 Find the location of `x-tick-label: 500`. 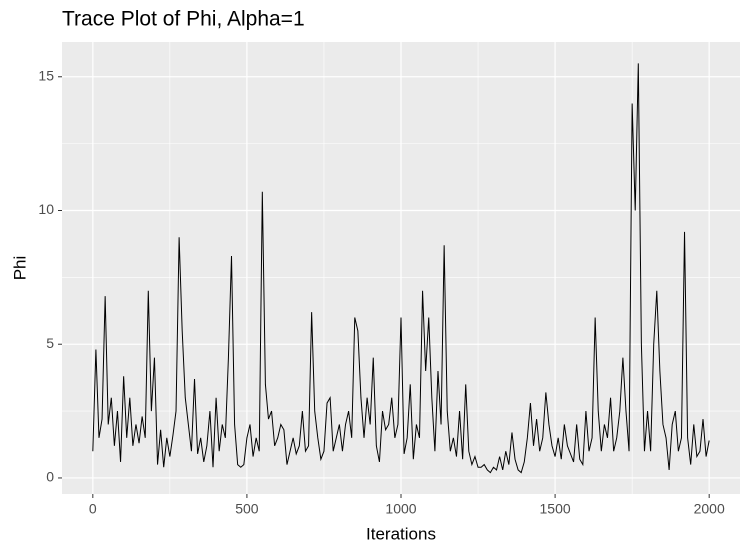

x-tick-label: 500 is located at coordinates (247, 509).